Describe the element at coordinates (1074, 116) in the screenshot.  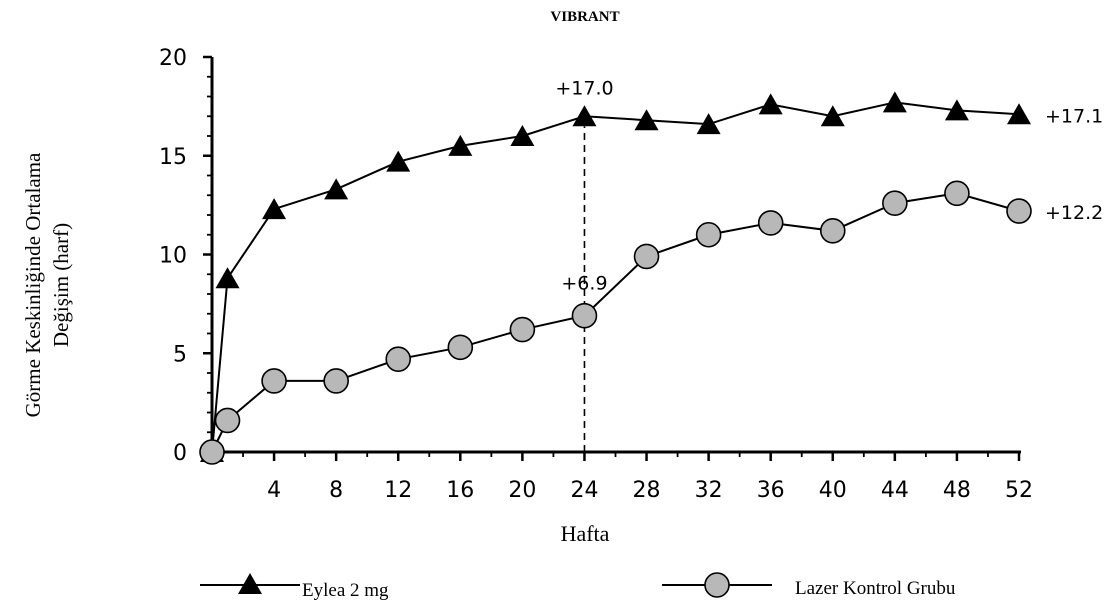
I see `annotation-label: +17.1` at that location.